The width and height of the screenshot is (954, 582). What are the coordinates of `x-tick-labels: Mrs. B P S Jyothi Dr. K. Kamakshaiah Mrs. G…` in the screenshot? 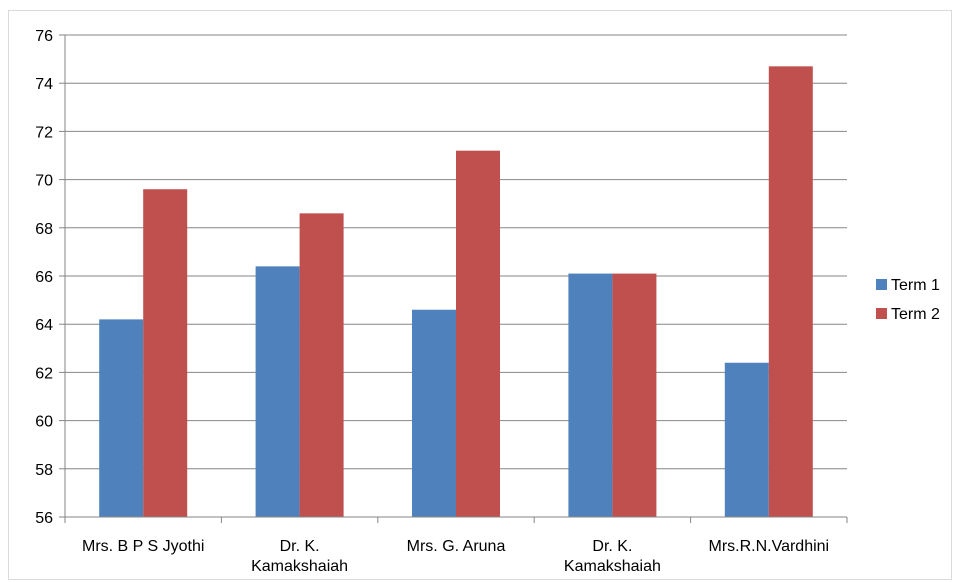 It's located at (455, 556).